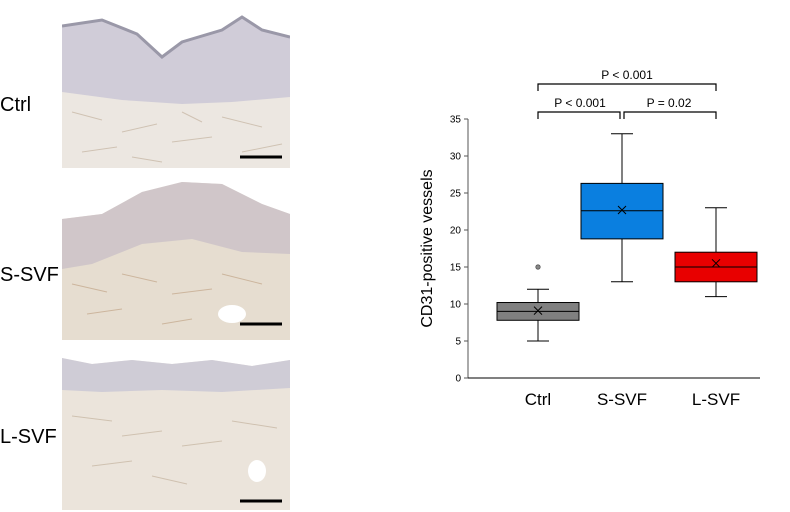 This screenshot has height=512, width=790. I want to click on y-tick-label: 0, so click(458, 379).